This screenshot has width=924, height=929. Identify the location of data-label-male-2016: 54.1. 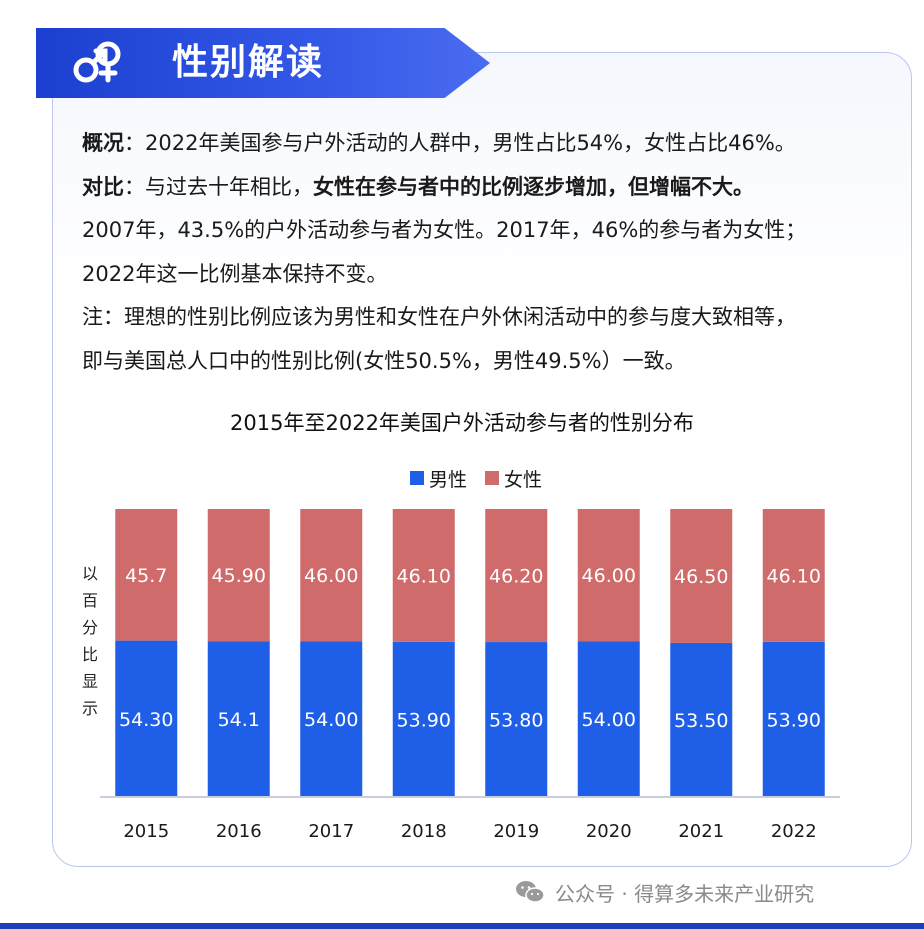
(239, 720).